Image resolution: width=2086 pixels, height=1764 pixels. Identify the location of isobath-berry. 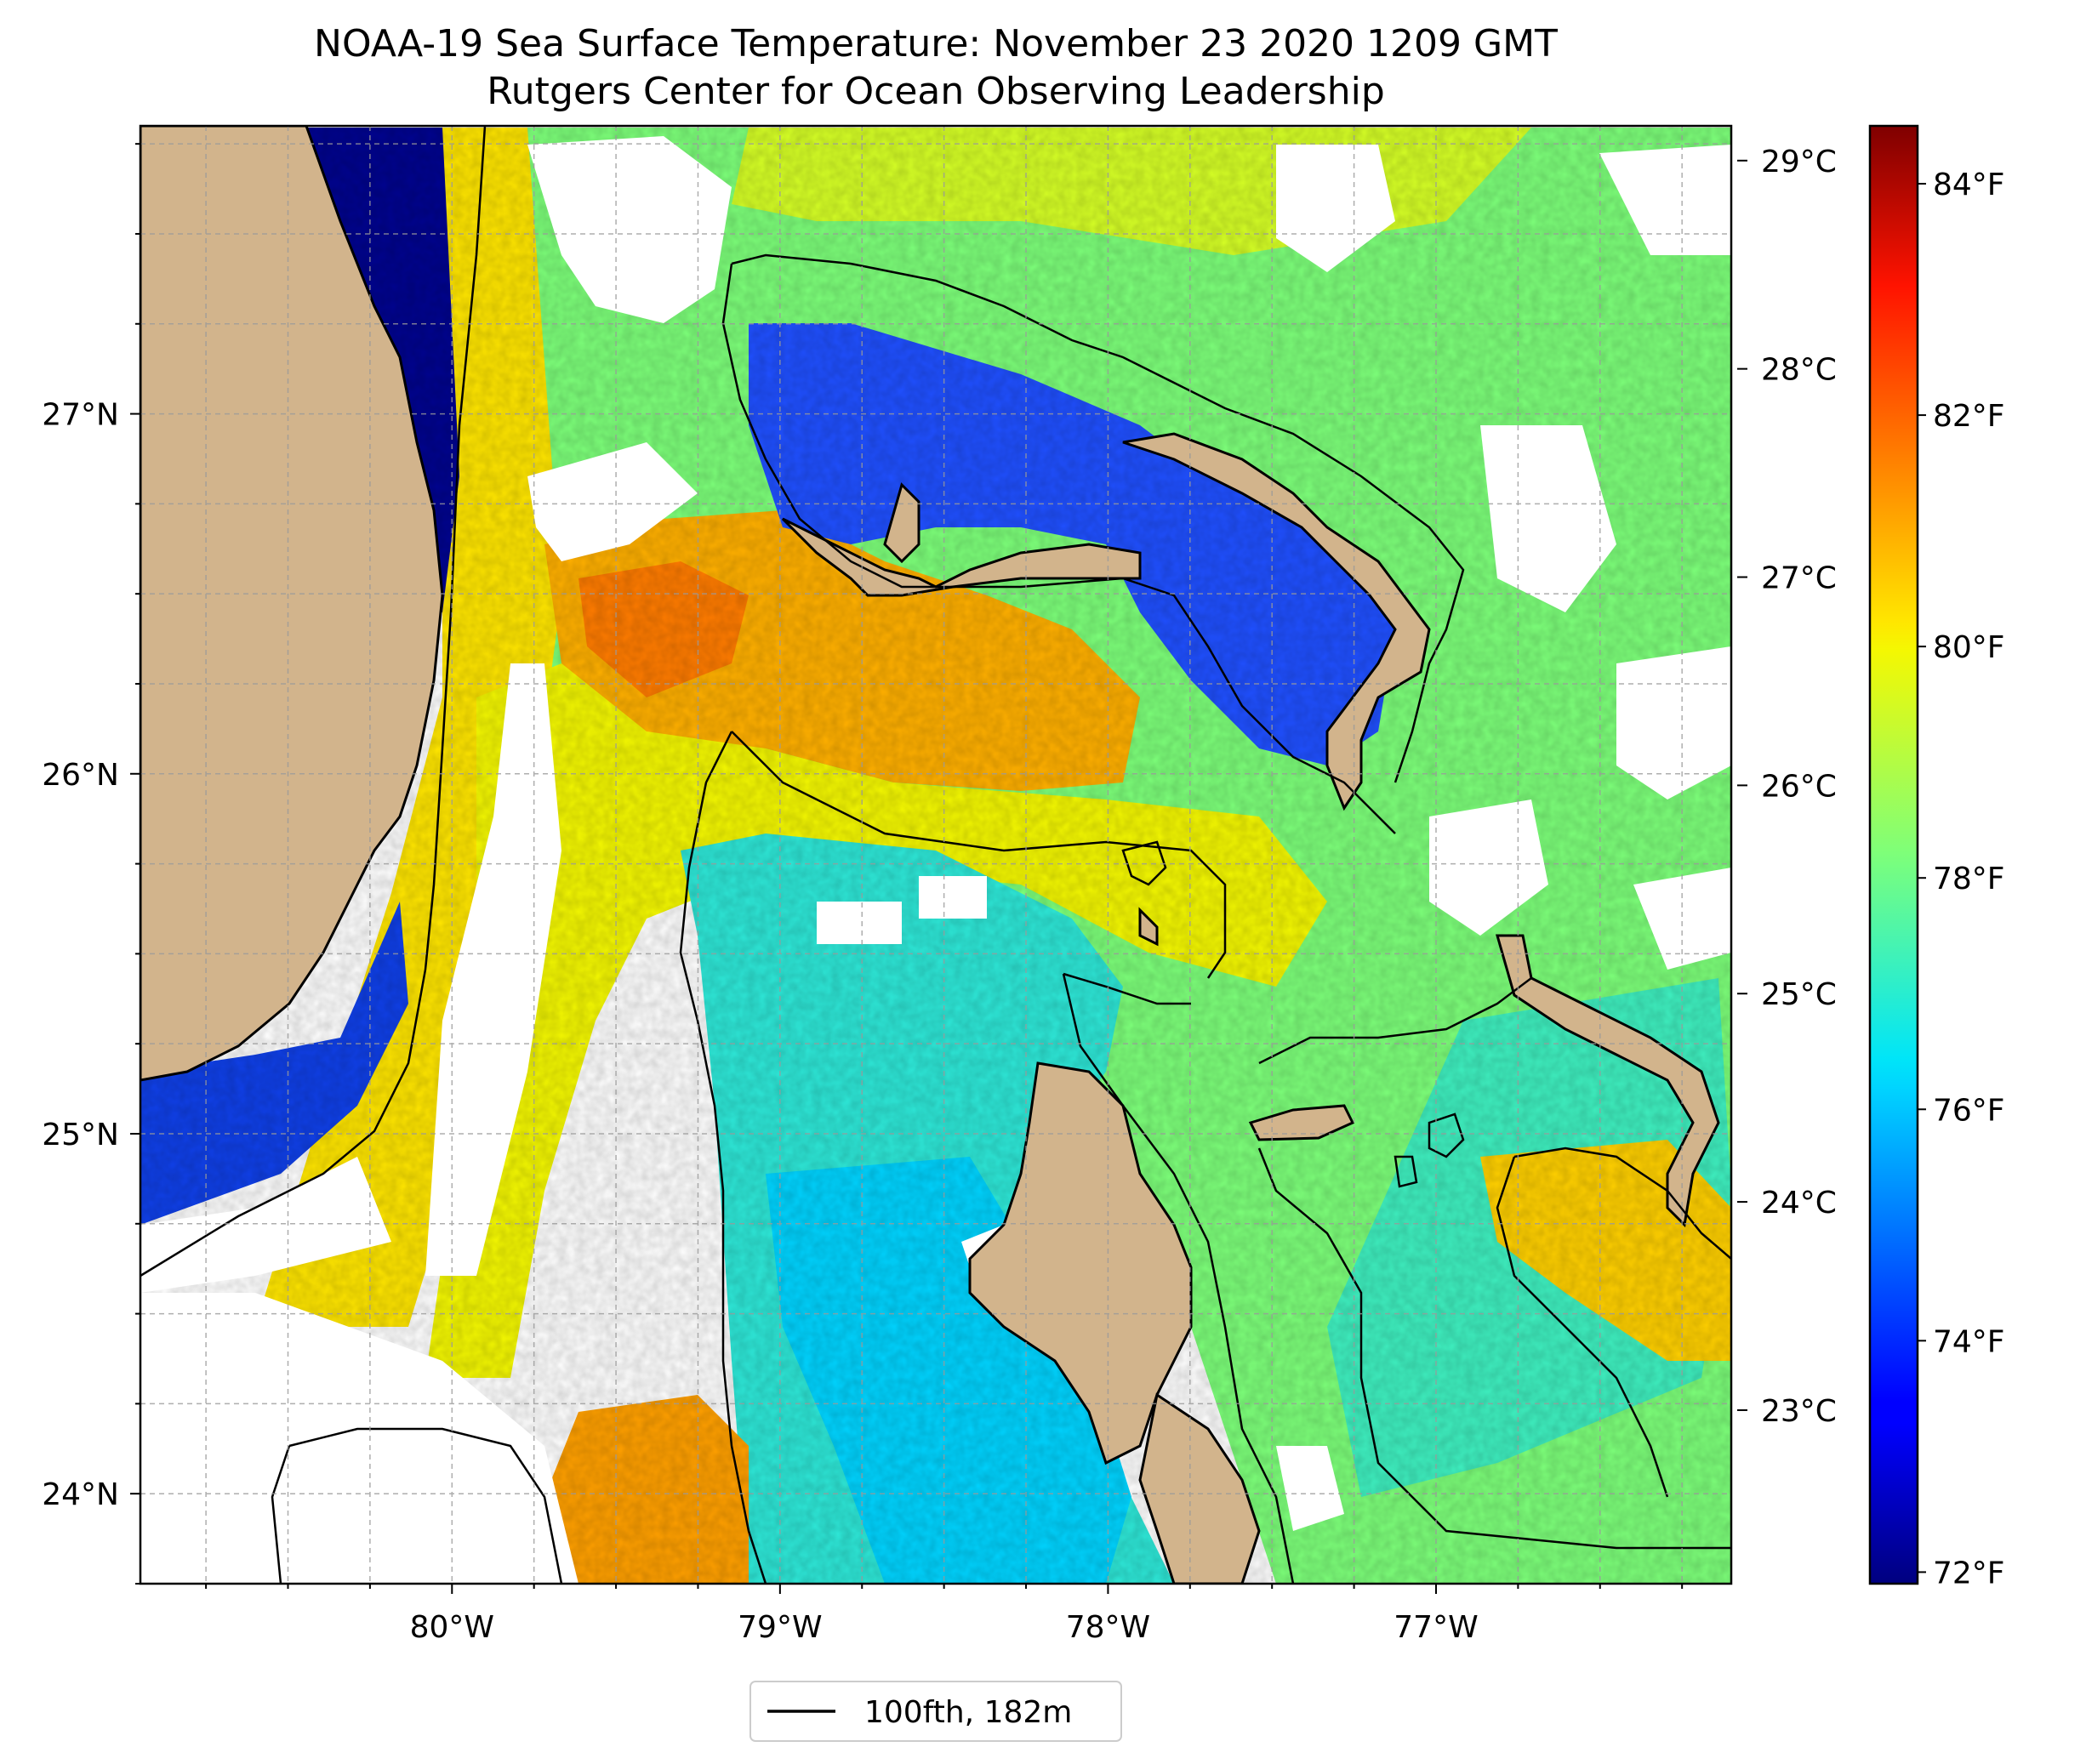
(1144, 863).